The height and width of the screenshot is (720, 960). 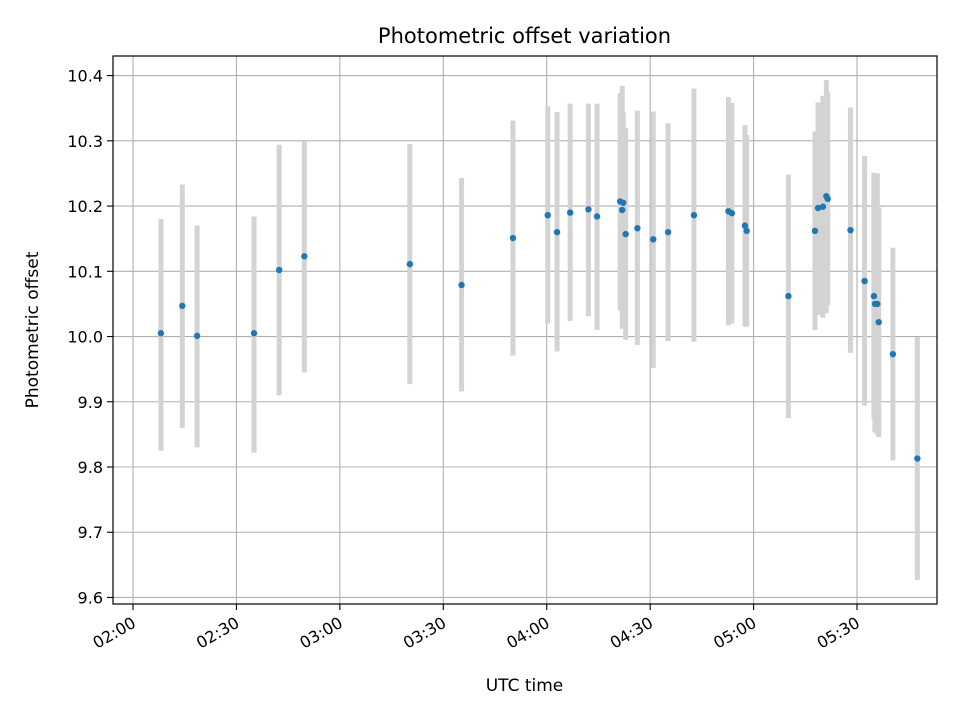 What do you see at coordinates (90, 597) in the screenshot?
I see `y-tick-label: 9.6` at bounding box center [90, 597].